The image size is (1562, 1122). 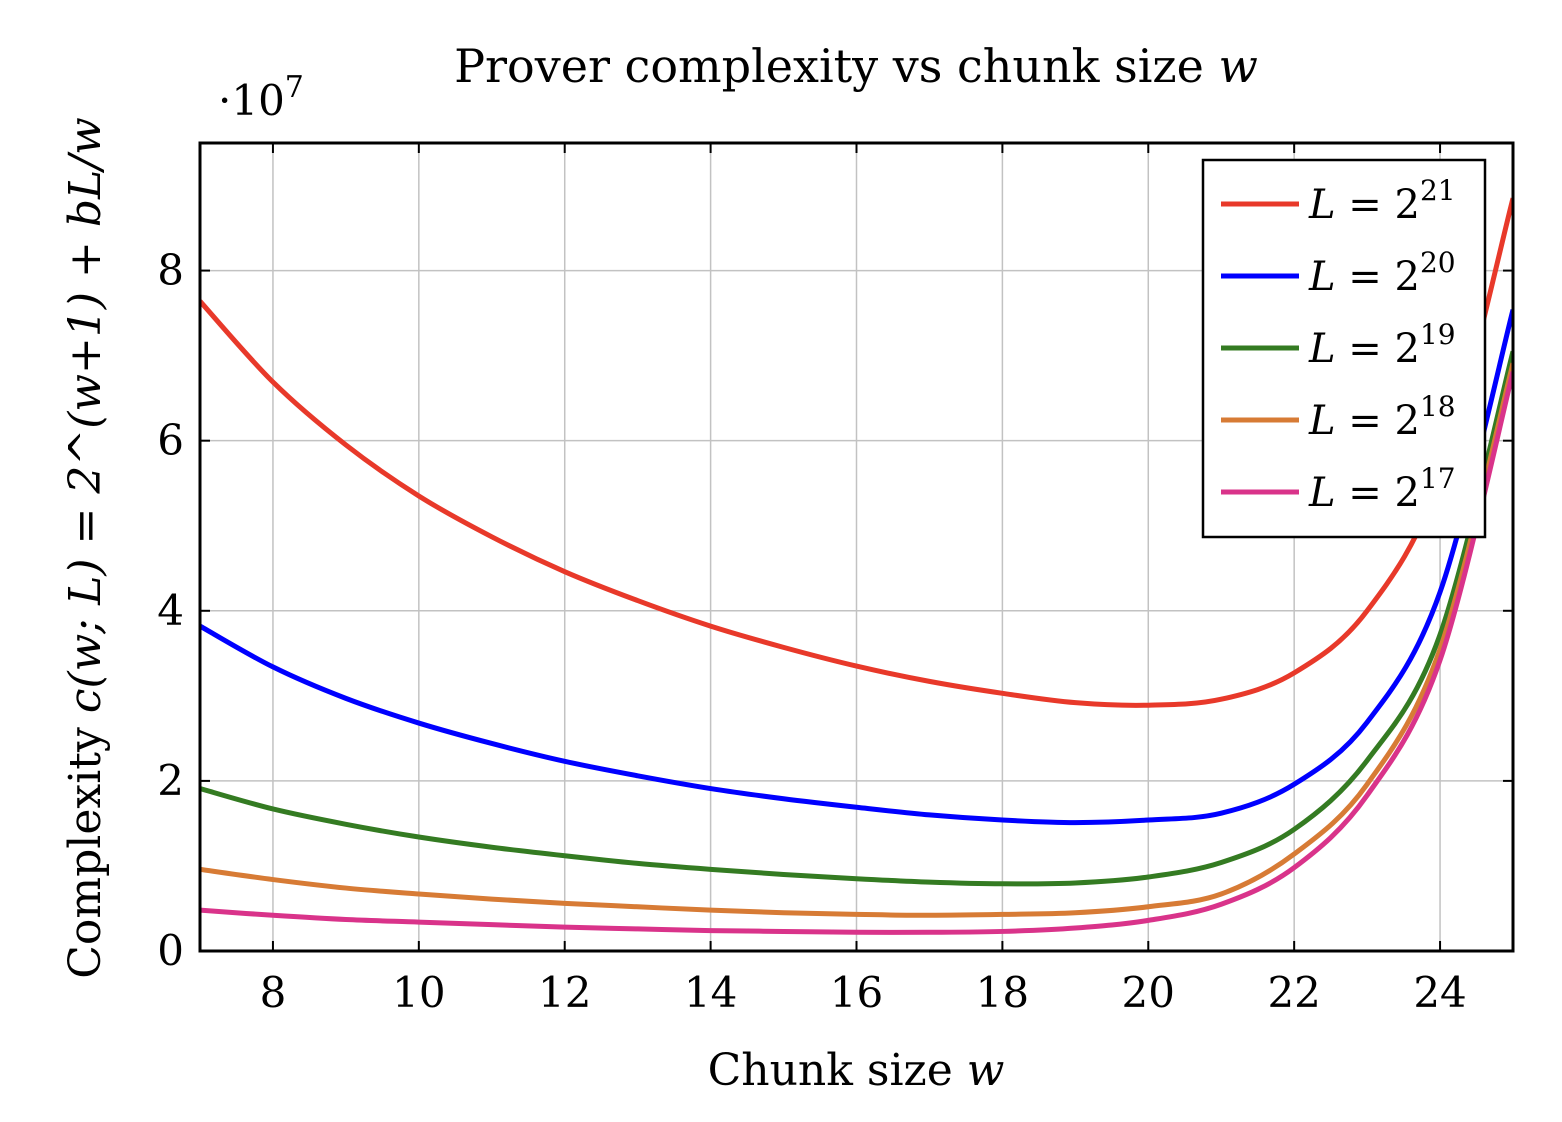 I want to click on y-axis-label: Complexity c(w; L) = 2^(w+1) + bL/w, so click(x=85, y=548).